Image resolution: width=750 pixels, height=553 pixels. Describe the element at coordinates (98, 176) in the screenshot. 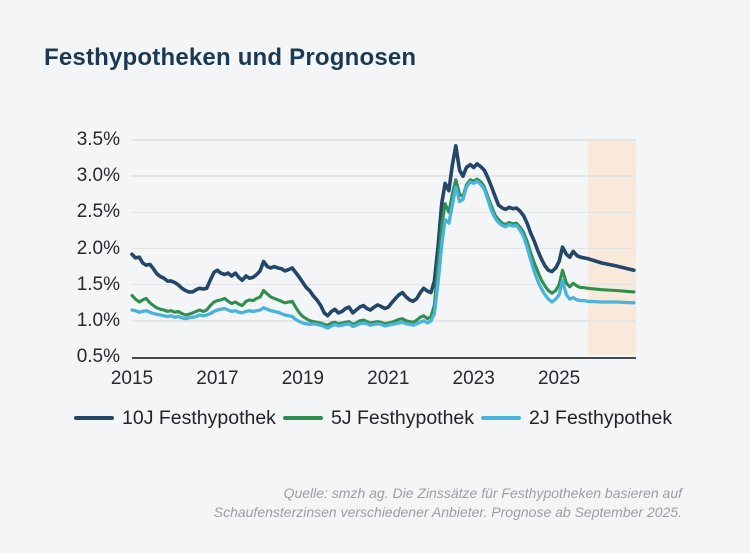

I see `y-tick-label: 3.0%` at that location.